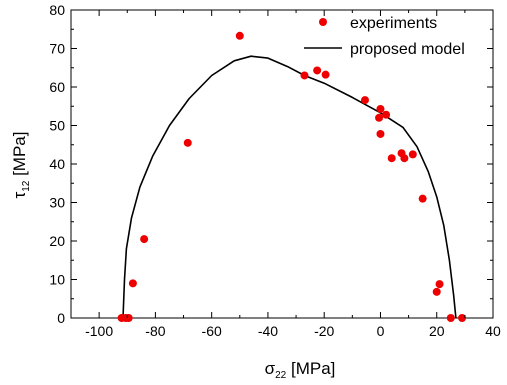  Describe the element at coordinates (324, 331) in the screenshot. I see `x-tick-label: -20` at that location.